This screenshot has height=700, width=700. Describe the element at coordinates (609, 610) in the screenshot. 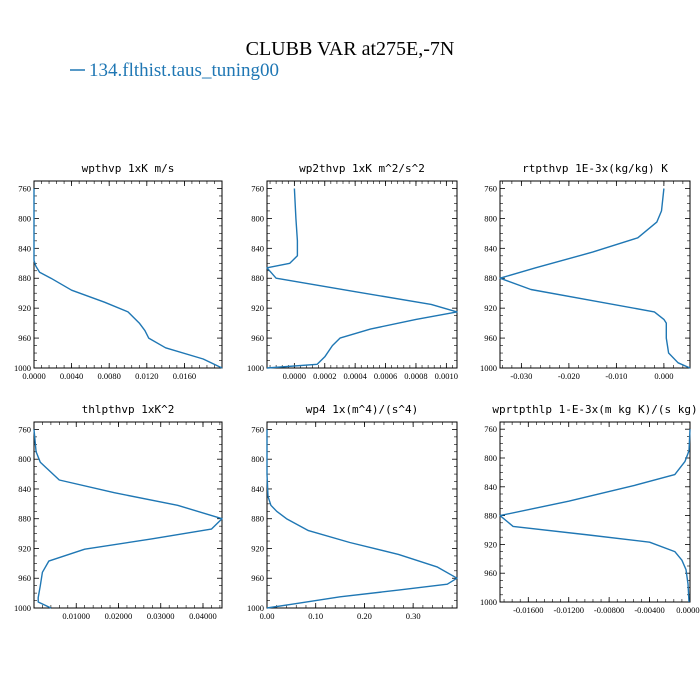

I see `x-tick-label: -0.00800` at that location.